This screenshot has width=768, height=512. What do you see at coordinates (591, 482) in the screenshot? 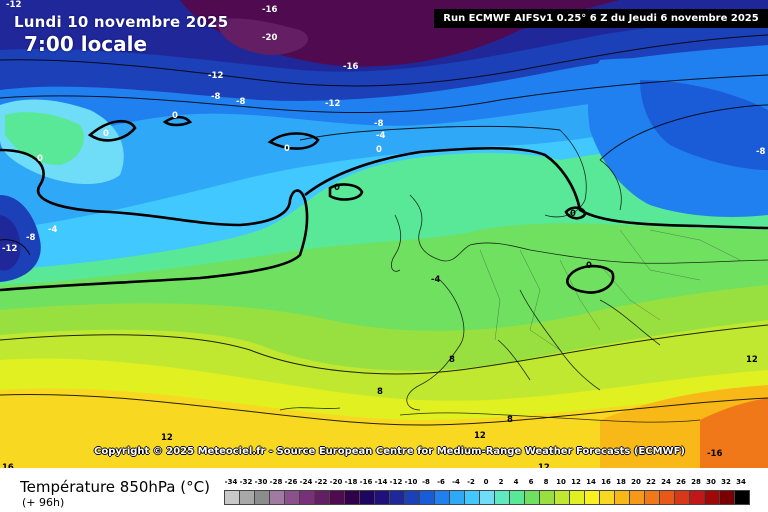
I see `scale-tick: 14` at bounding box center [591, 482].